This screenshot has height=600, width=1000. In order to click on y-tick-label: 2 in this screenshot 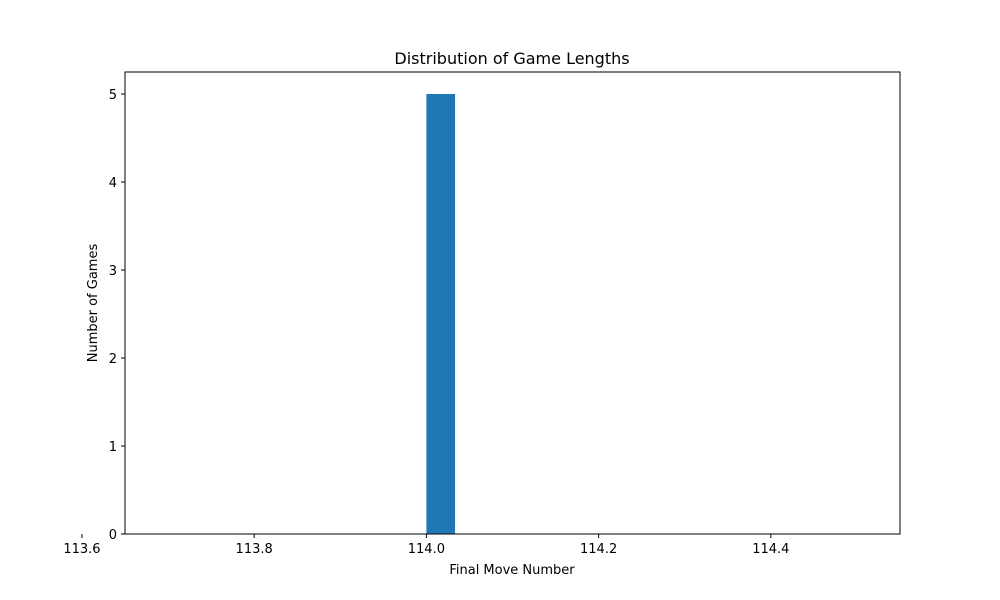, I will do `click(113, 359)`.